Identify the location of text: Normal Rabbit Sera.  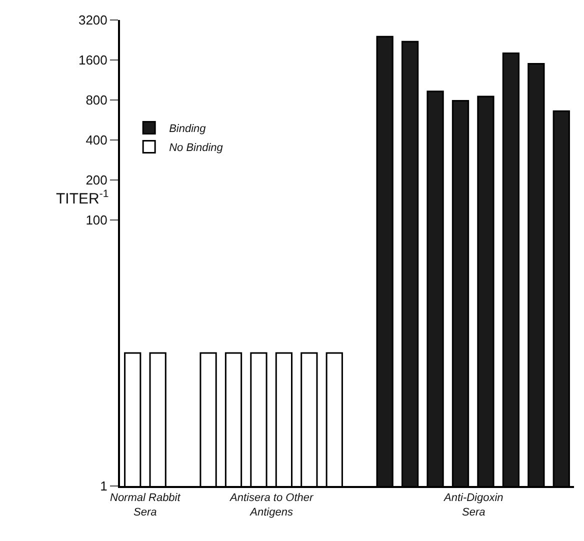
(146, 505).